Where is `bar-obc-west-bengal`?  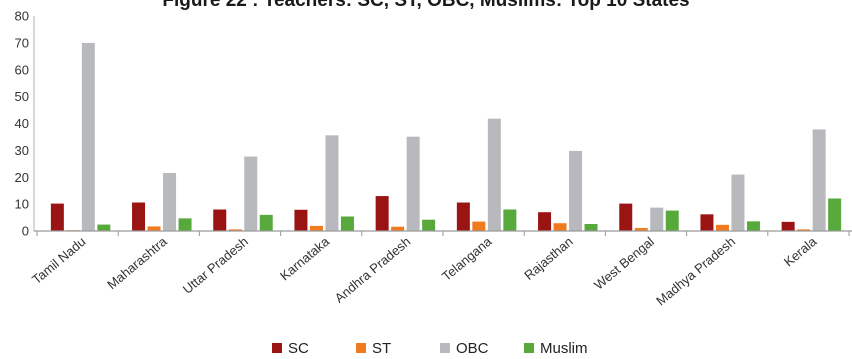
bar-obc-west-bengal is located at coordinates (657, 219).